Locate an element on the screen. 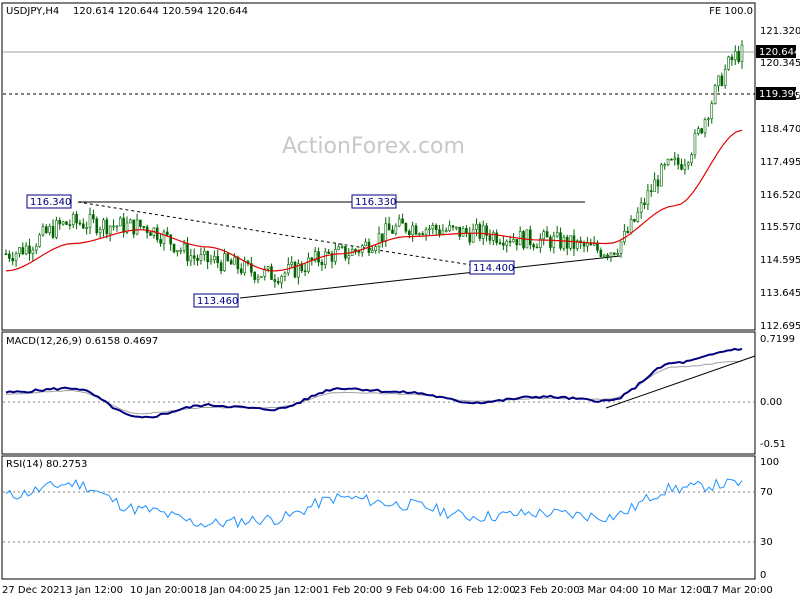 The height and width of the screenshot is (600, 800). last-price-label: 120.644 is located at coordinates (779, 52).